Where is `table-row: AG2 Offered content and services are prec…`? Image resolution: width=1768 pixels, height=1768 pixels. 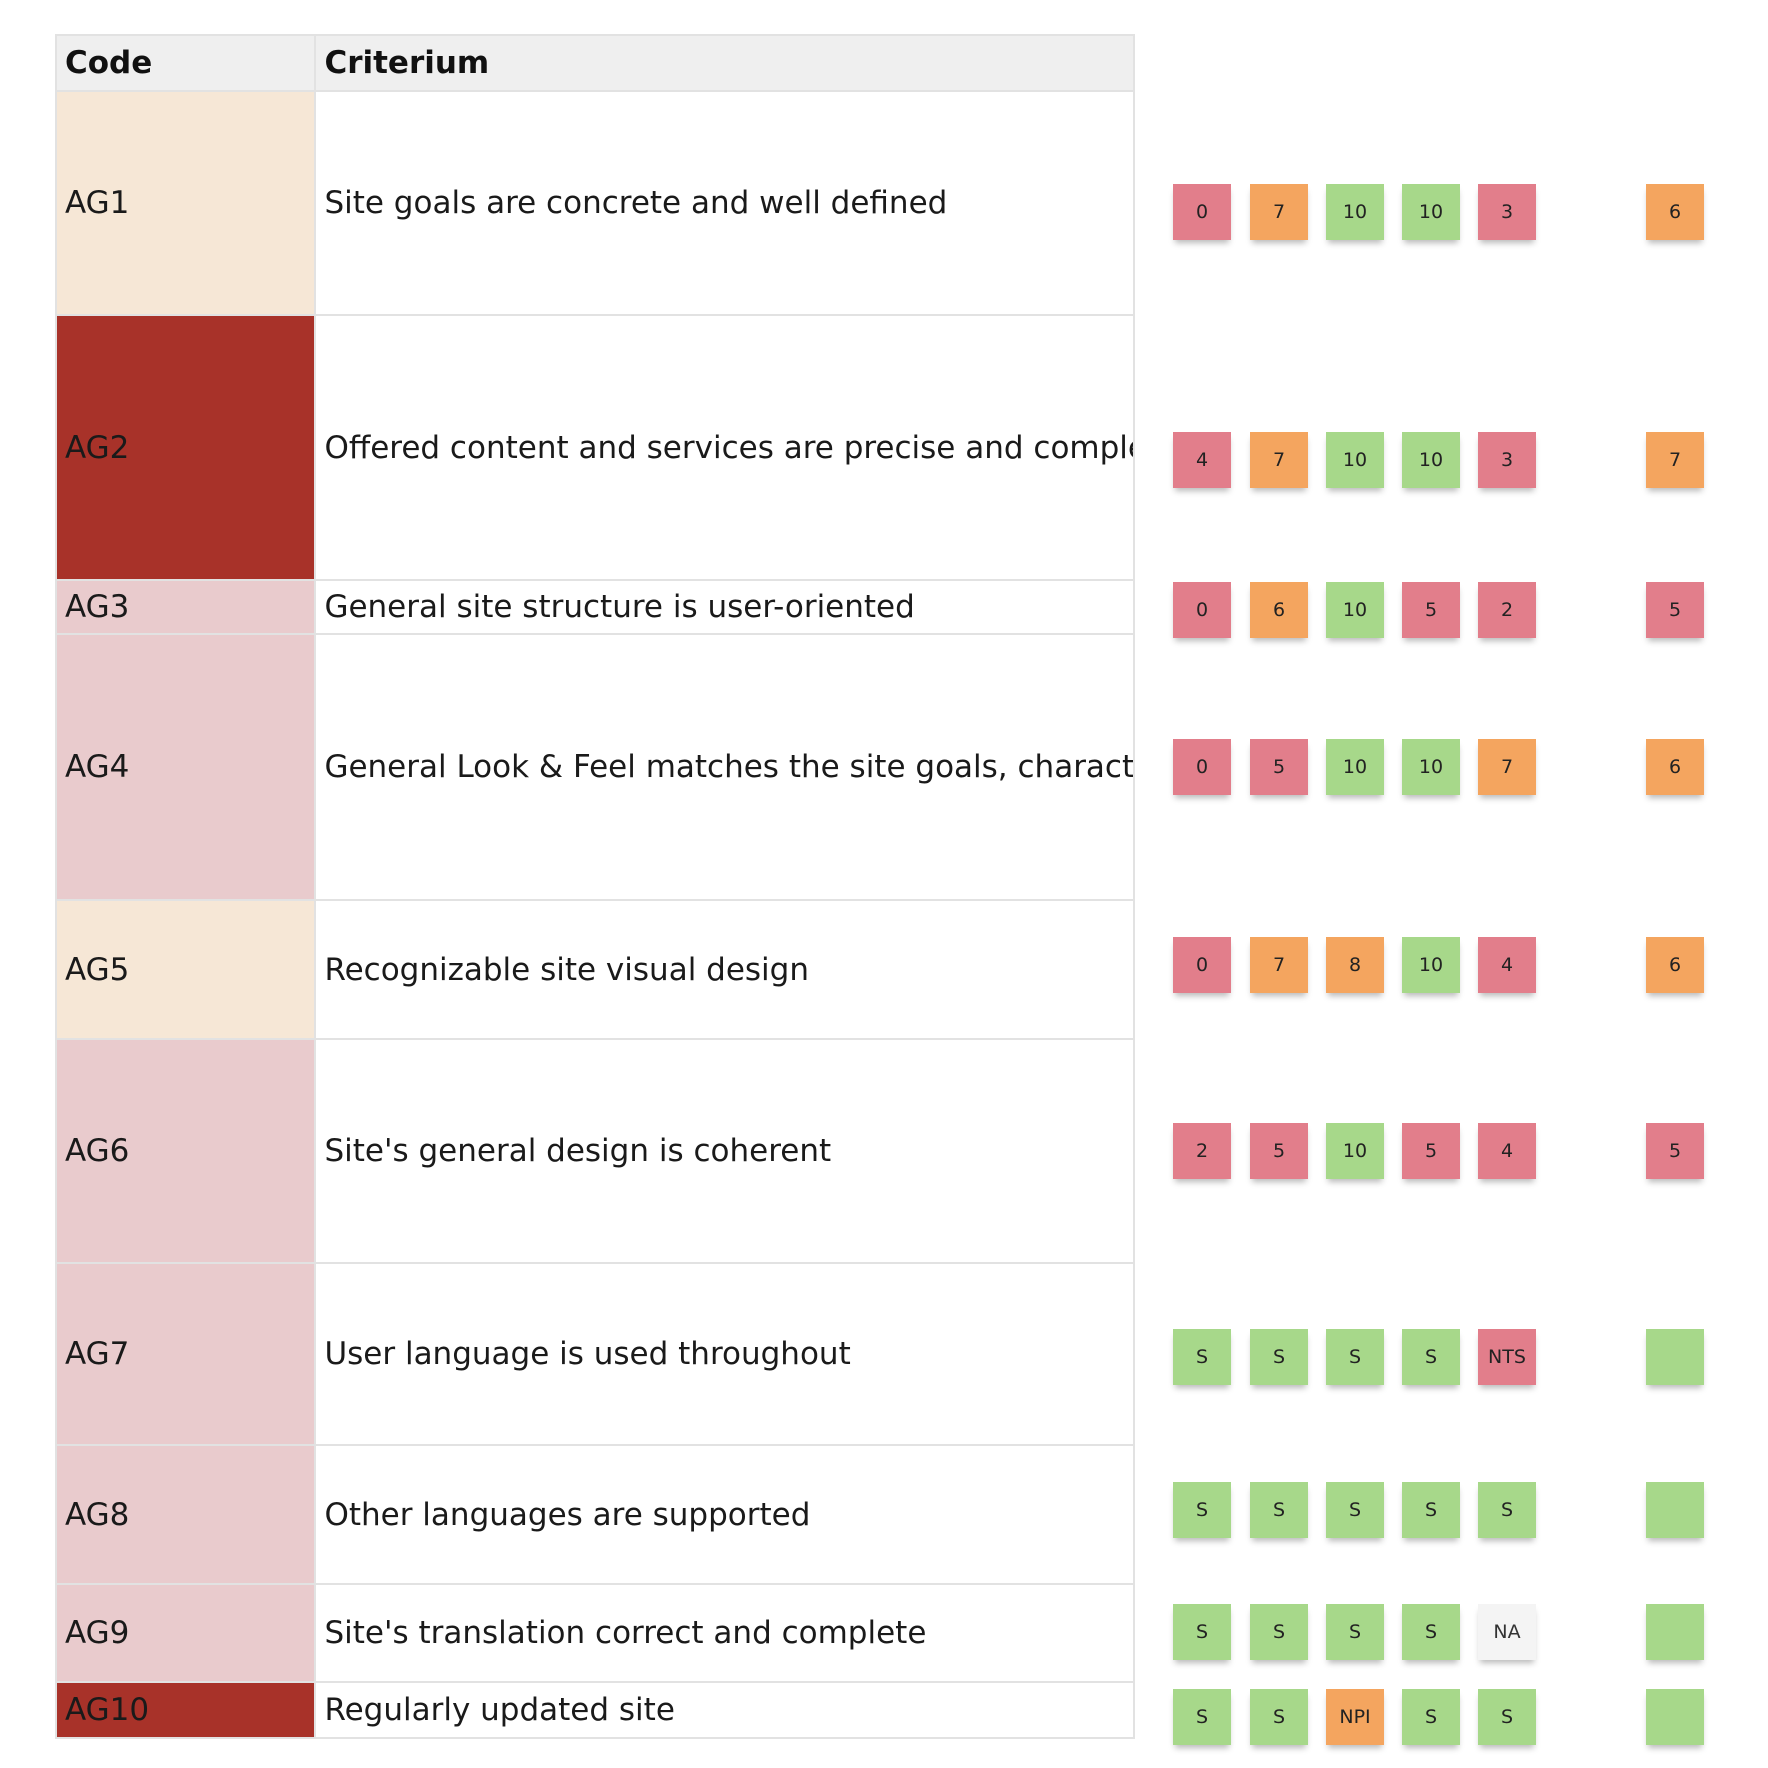
table-row: AG2 Offered content and services are prec… is located at coordinates (594, 447).